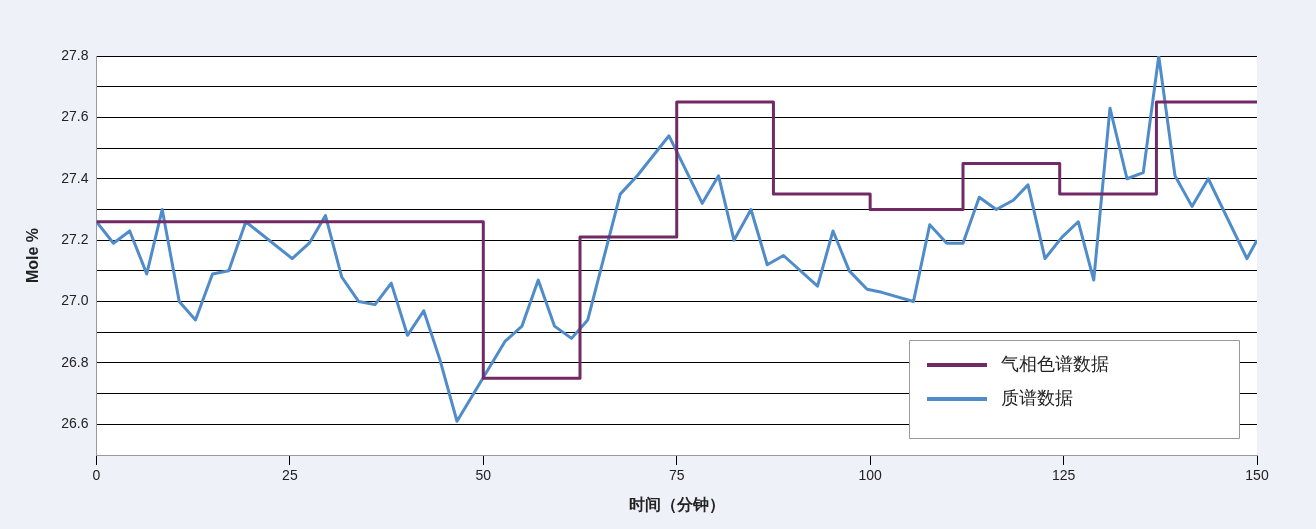  What do you see at coordinates (75, 54) in the screenshot?
I see `y-tick-label: 27.8` at bounding box center [75, 54].